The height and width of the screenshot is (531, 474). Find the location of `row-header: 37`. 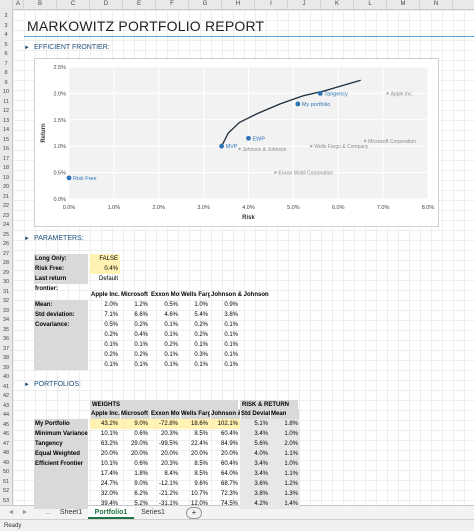

row-header: 37 is located at coordinates (6, 348).